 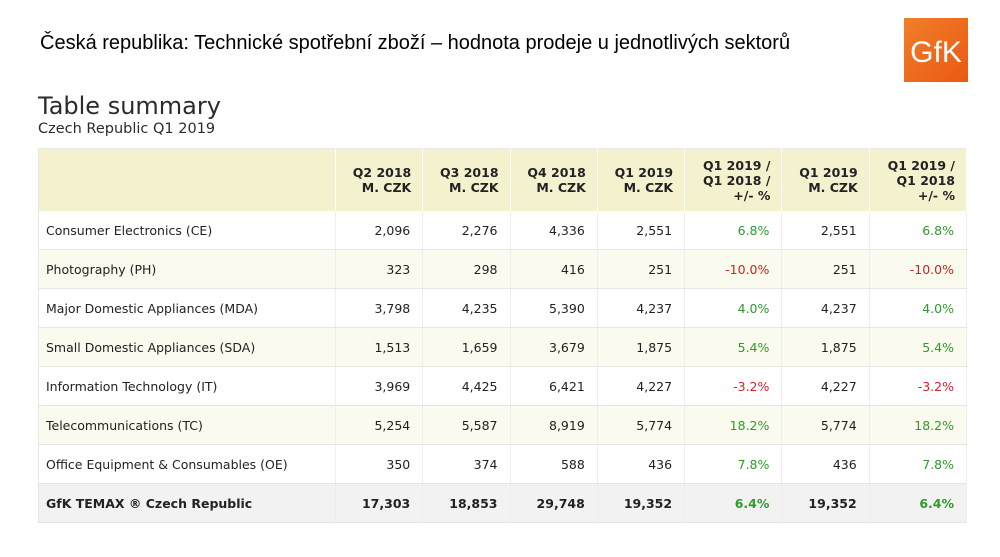 I want to click on value-cell: 5,587, so click(x=466, y=425).